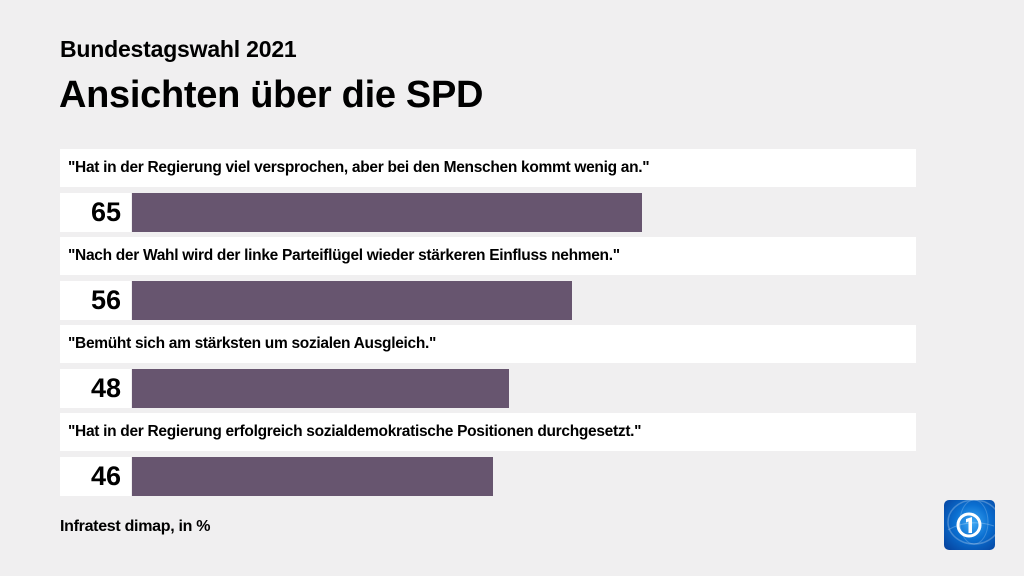  Describe the element at coordinates (105, 300) in the screenshot. I see `value-label: 56` at that location.